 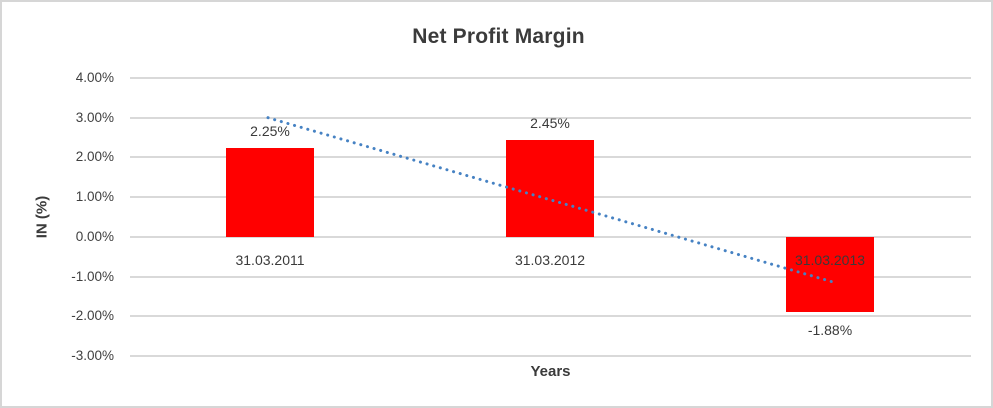 I want to click on x-axis-title: Years, so click(x=550, y=371).